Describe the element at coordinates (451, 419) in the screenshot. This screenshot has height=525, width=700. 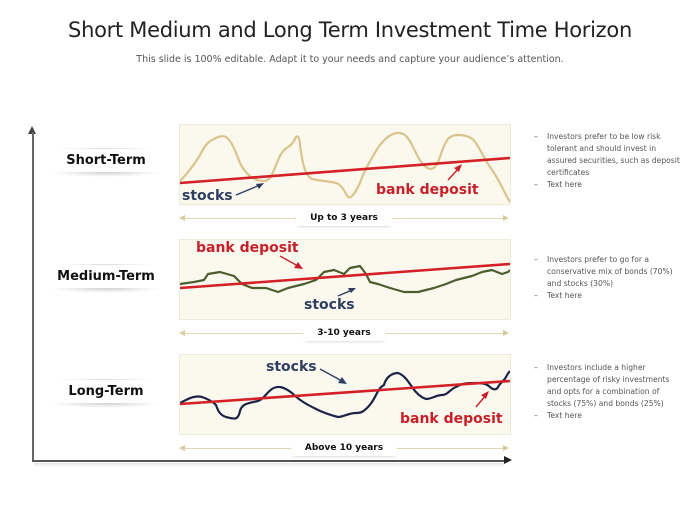
I see `long-term-bank-label: bank deposit` at that location.